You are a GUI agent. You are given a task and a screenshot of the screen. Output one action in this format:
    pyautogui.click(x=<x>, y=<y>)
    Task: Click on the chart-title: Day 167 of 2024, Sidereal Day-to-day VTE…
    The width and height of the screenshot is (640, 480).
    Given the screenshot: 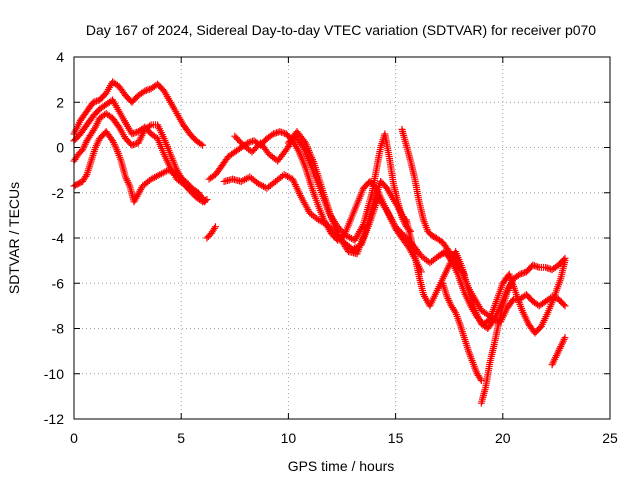 What is the action you would take?
    pyautogui.click(x=341, y=30)
    